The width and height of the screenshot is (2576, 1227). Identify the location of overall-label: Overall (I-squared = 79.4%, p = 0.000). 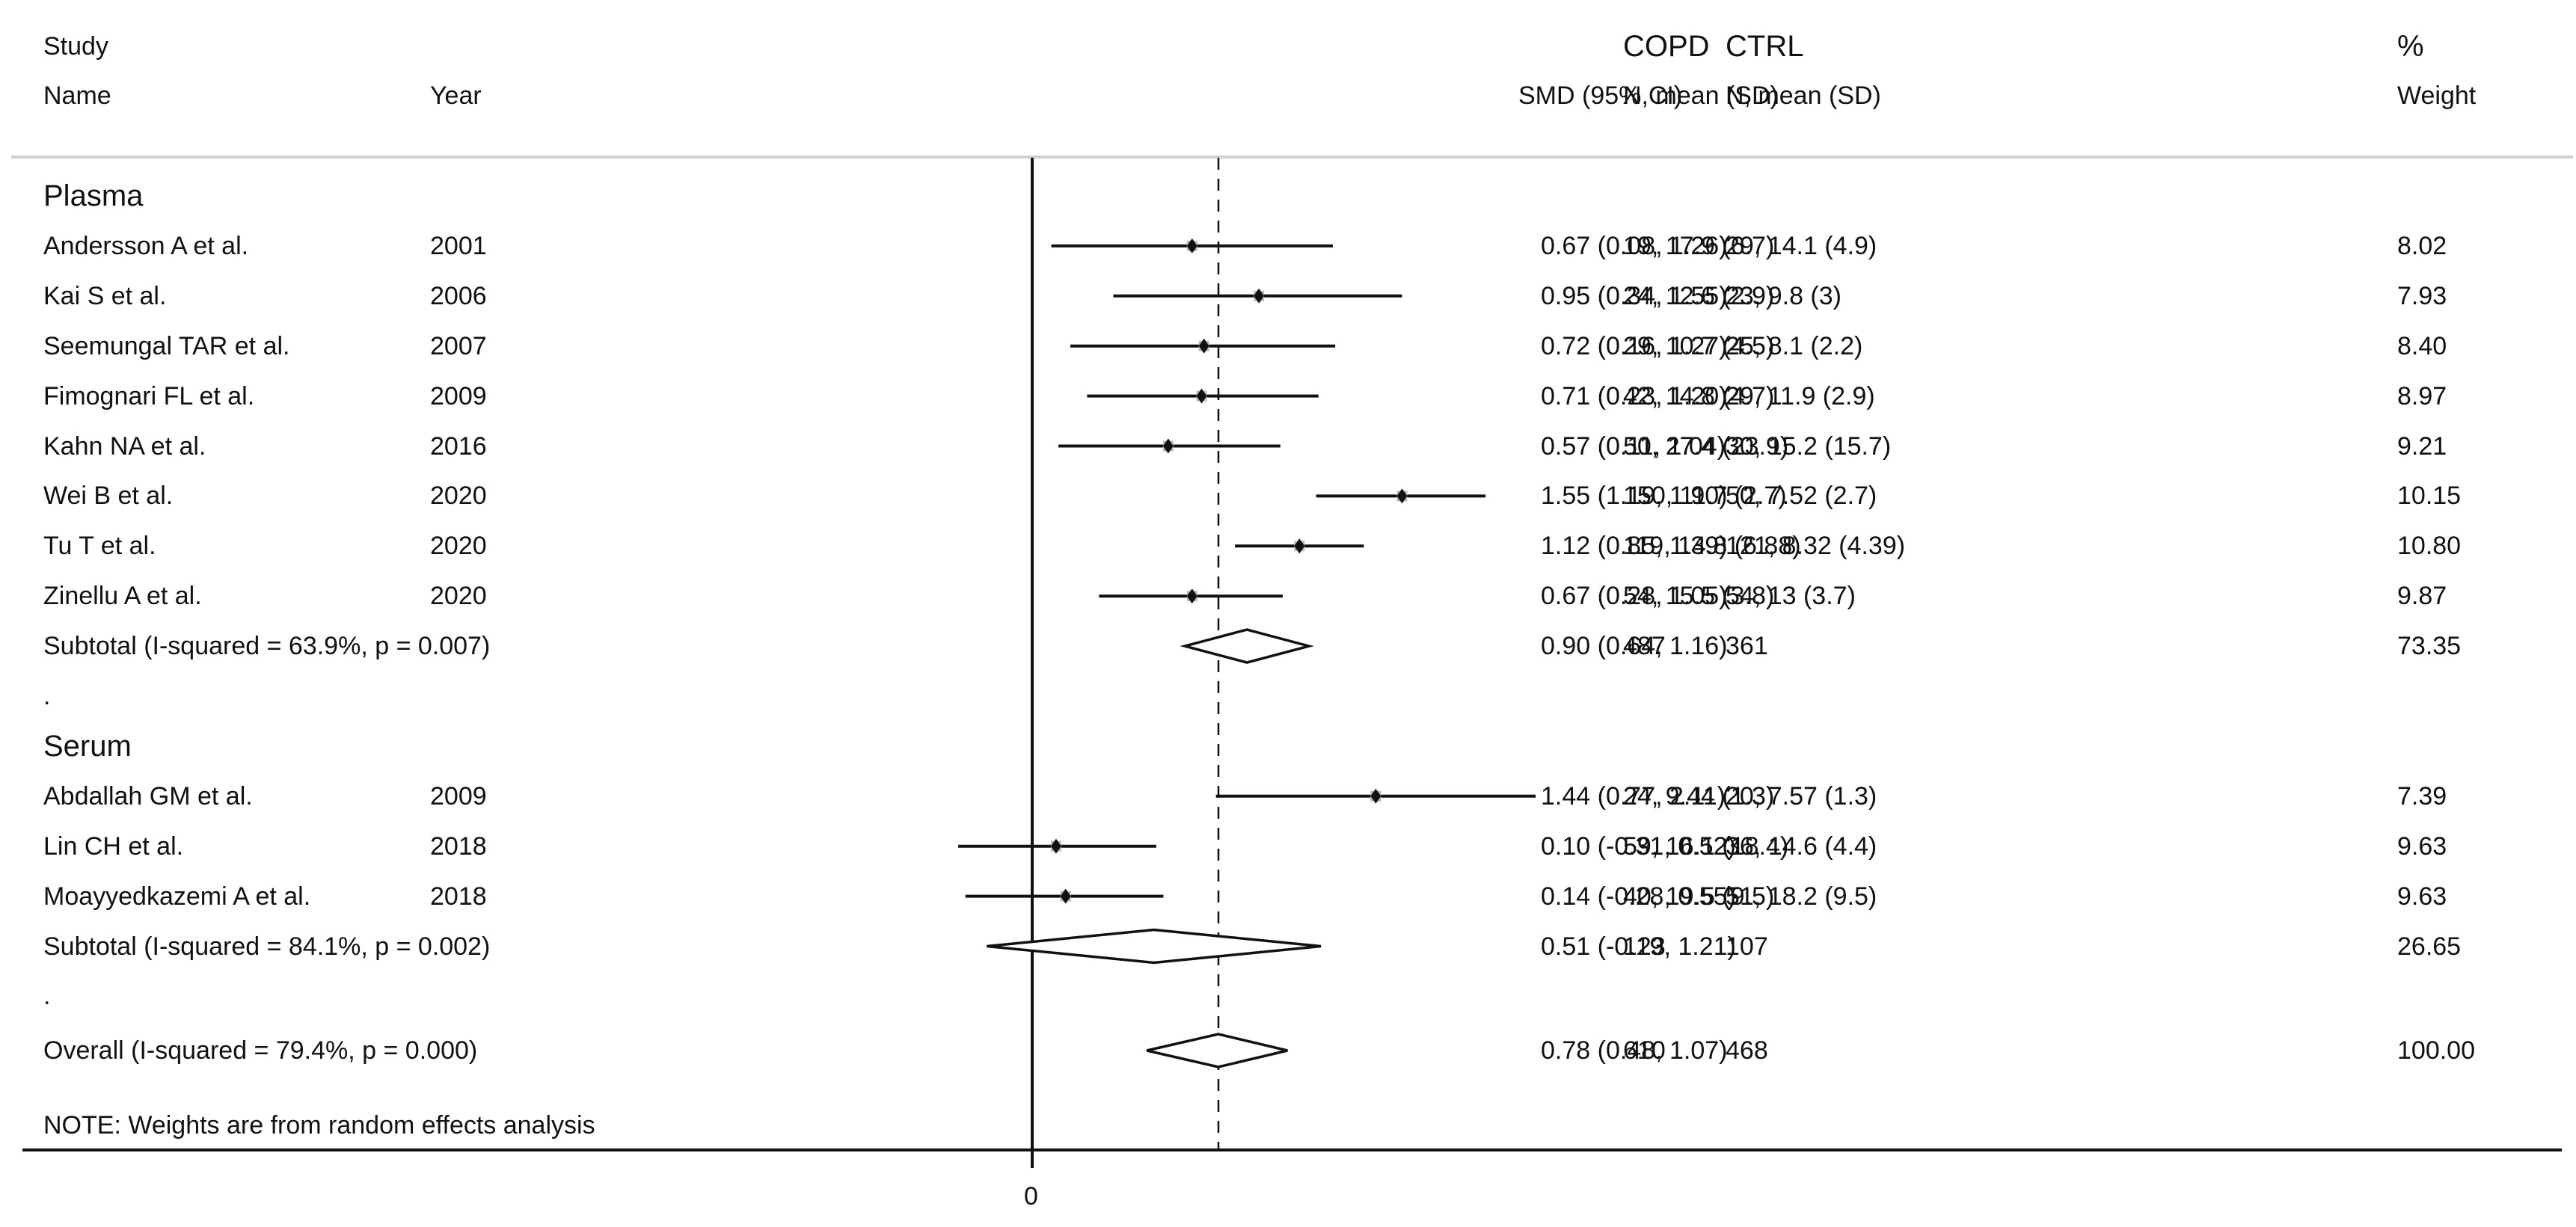
(260, 1050).